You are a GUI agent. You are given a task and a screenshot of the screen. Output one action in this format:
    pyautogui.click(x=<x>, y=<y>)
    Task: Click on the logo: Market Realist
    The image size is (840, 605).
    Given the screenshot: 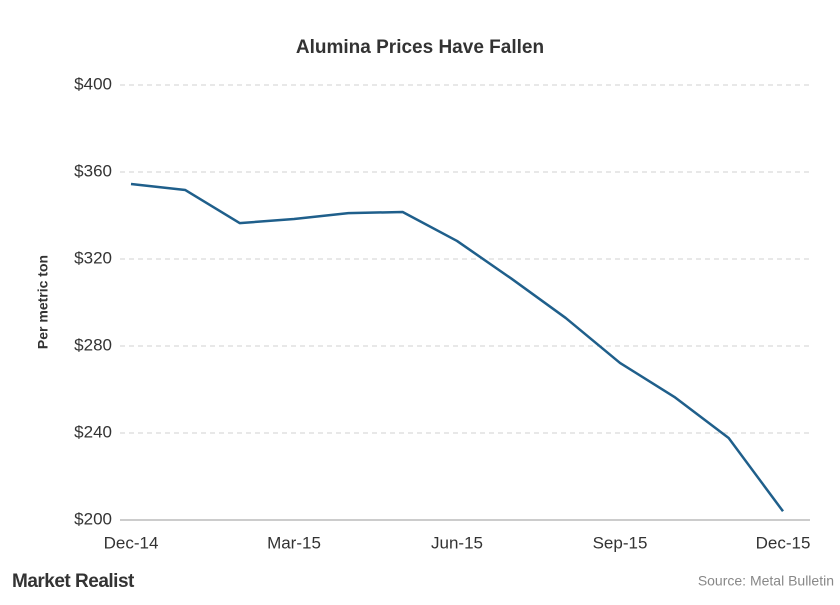 What is the action you would take?
    pyautogui.click(x=73, y=581)
    